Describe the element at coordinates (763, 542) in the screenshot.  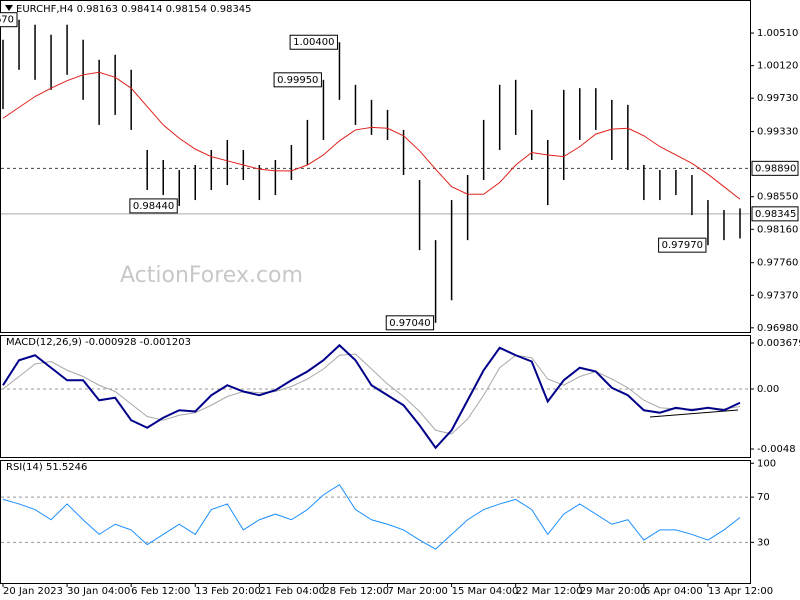
I see `y-tick-label: 30` at that location.